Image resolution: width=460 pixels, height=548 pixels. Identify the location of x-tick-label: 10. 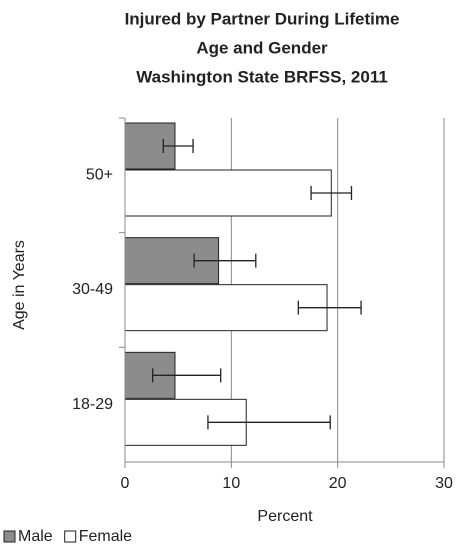
(231, 483).